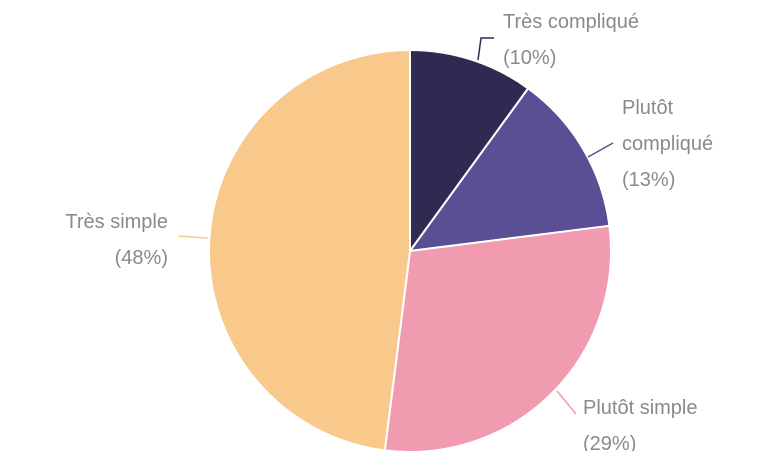 This screenshot has width=758, height=451. Describe the element at coordinates (88, 240) in the screenshot. I see `slice-label: Très simple (48%)` at that location.